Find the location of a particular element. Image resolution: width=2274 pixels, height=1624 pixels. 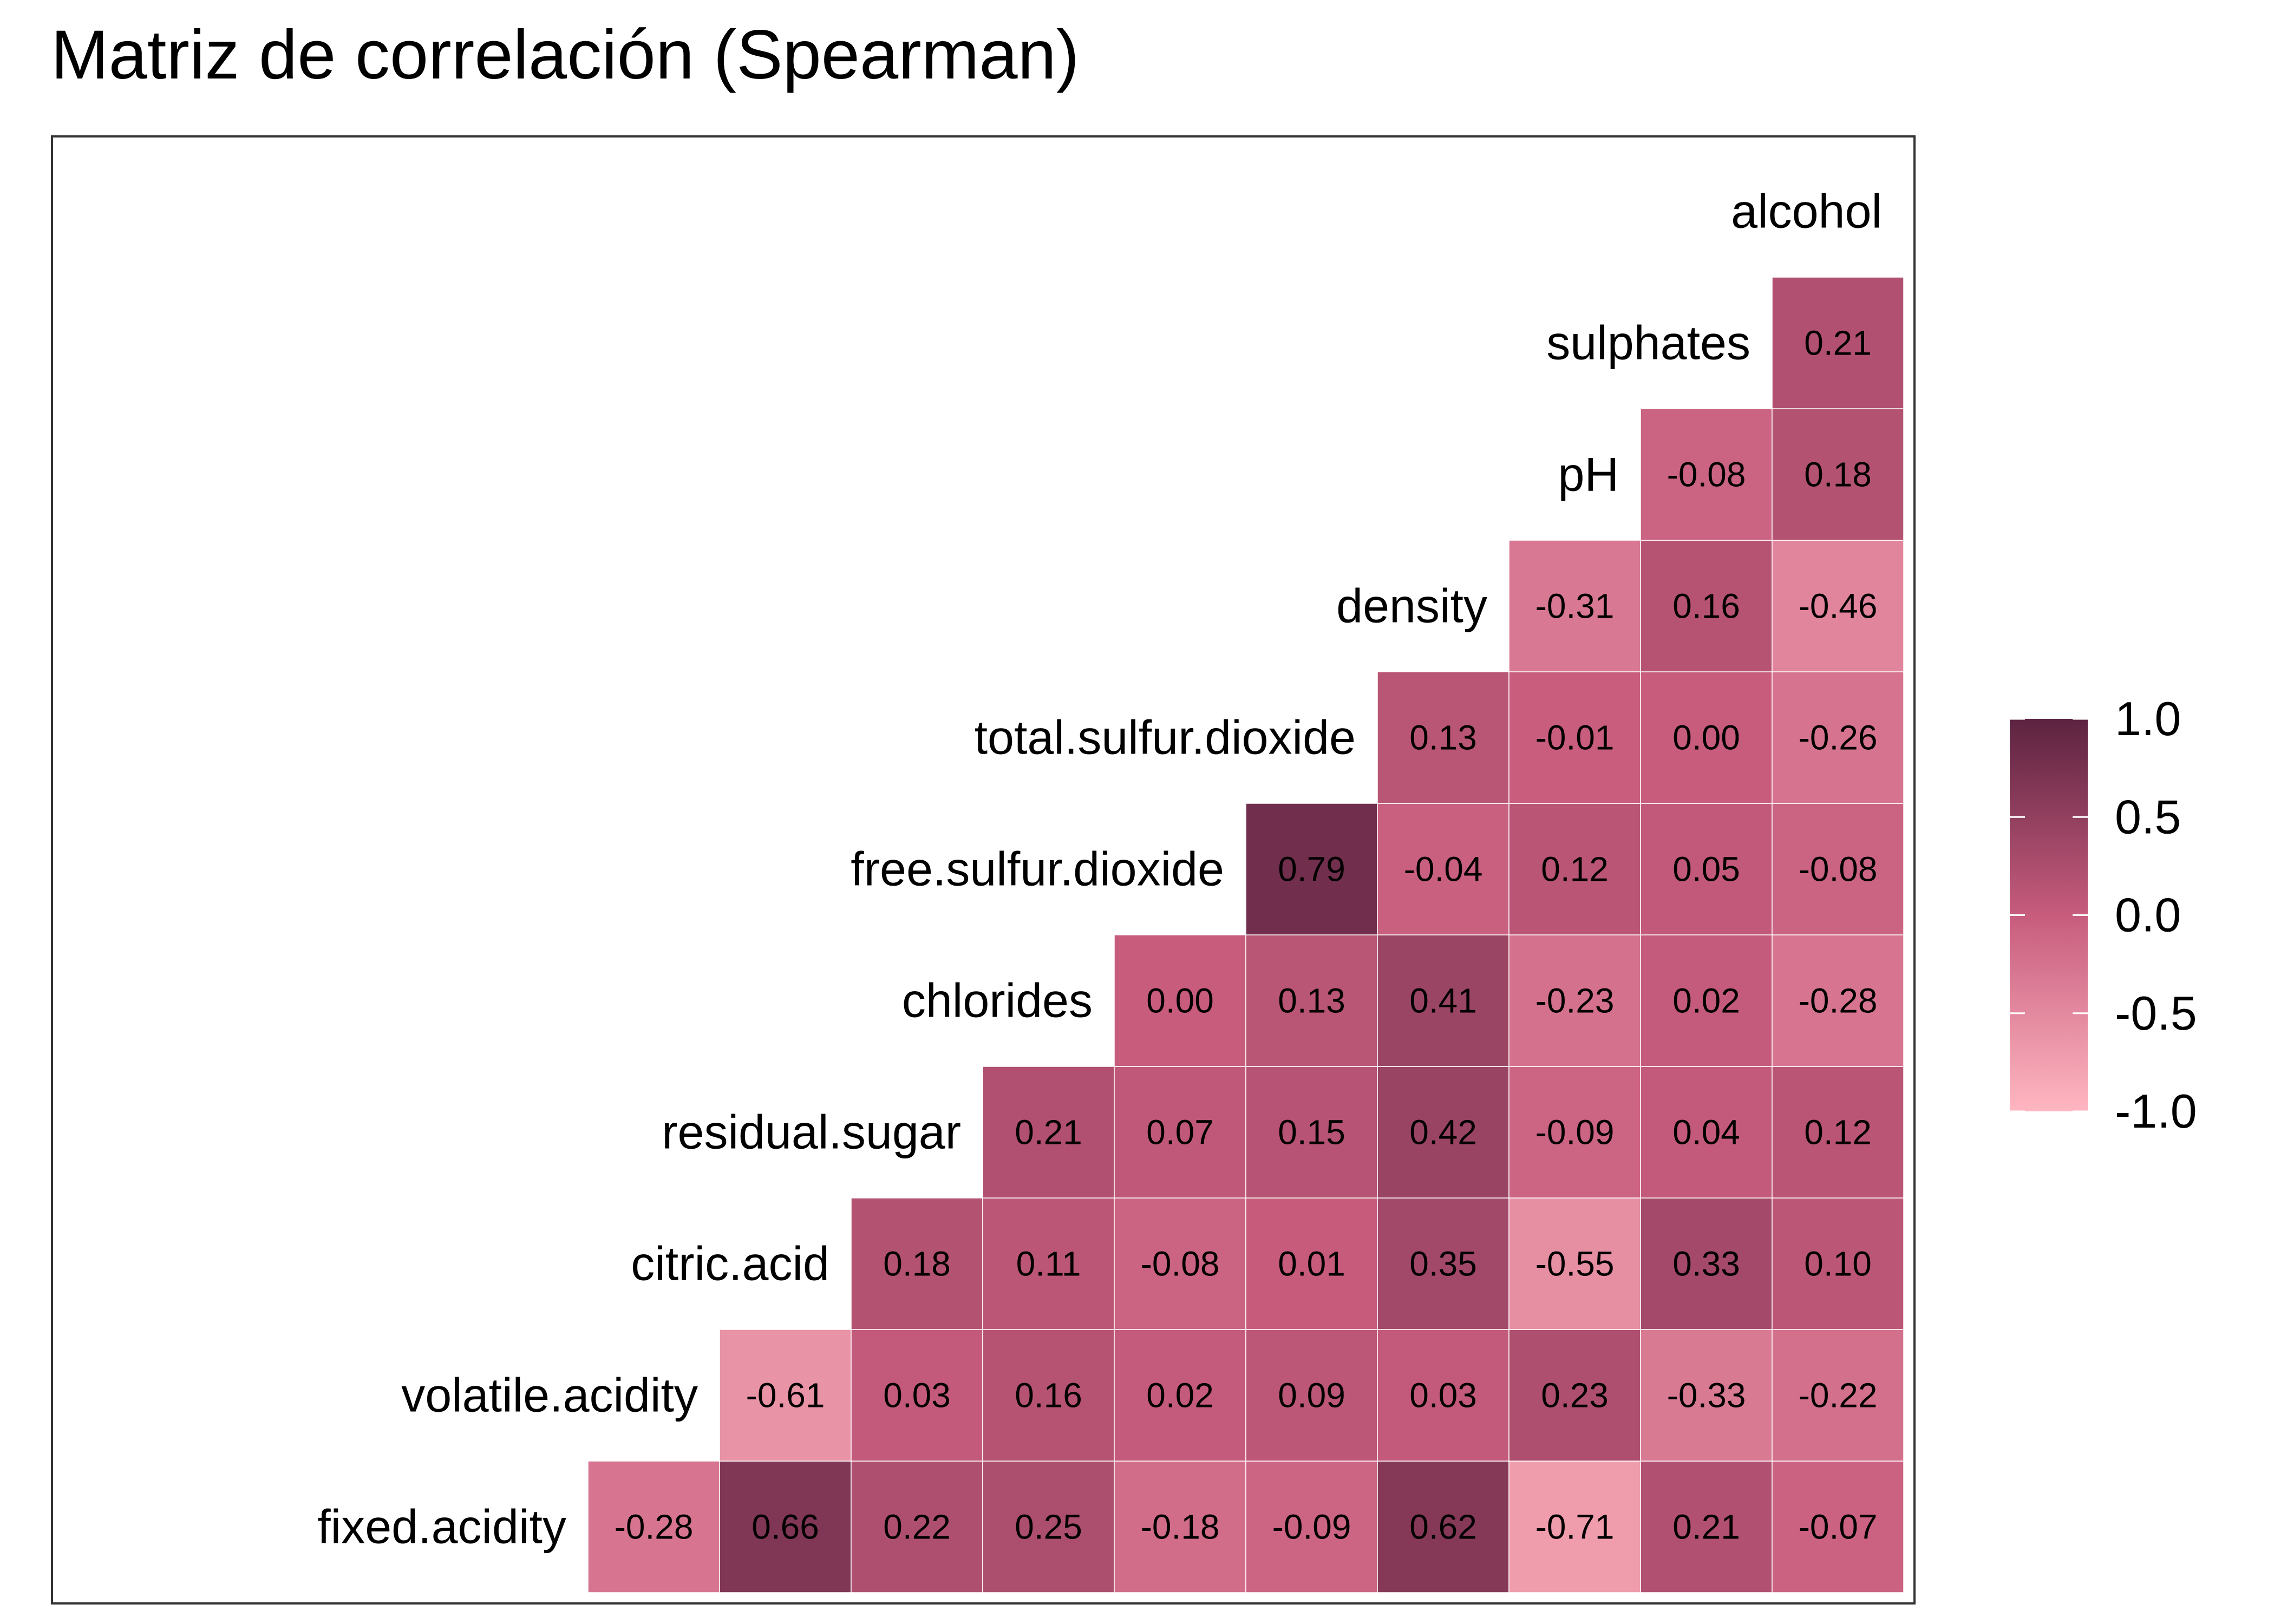

cell-value-label: 0.11 is located at coordinates (1049, 1264).